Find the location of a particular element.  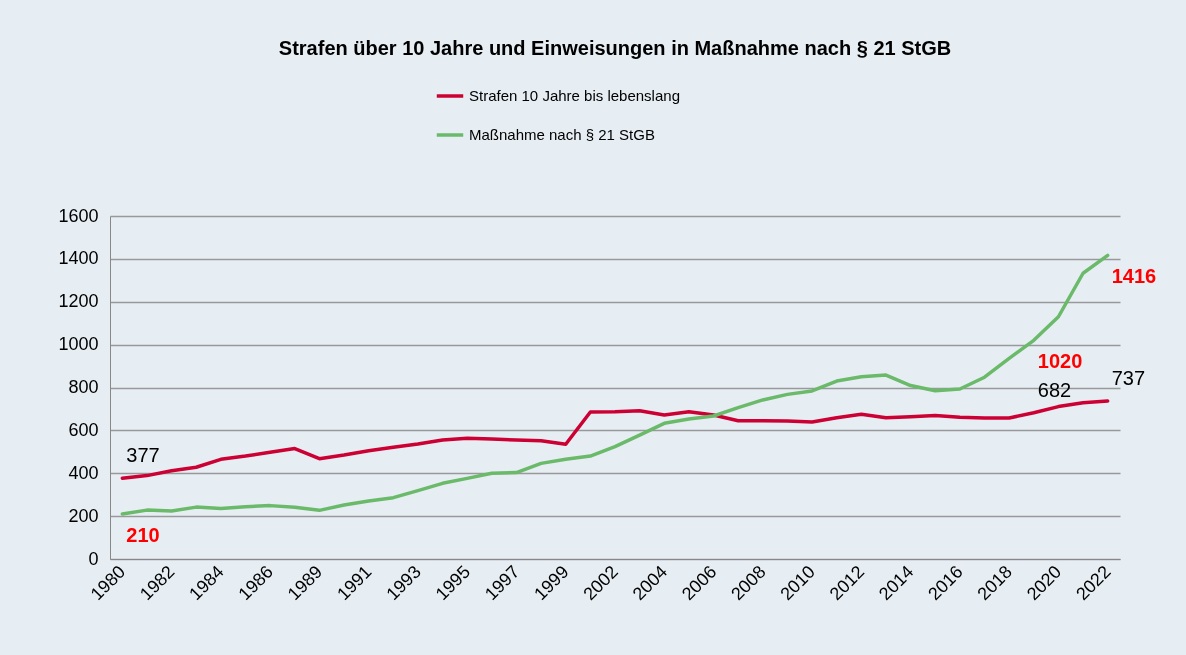

y-tick-label: 1200 is located at coordinates (78, 301).